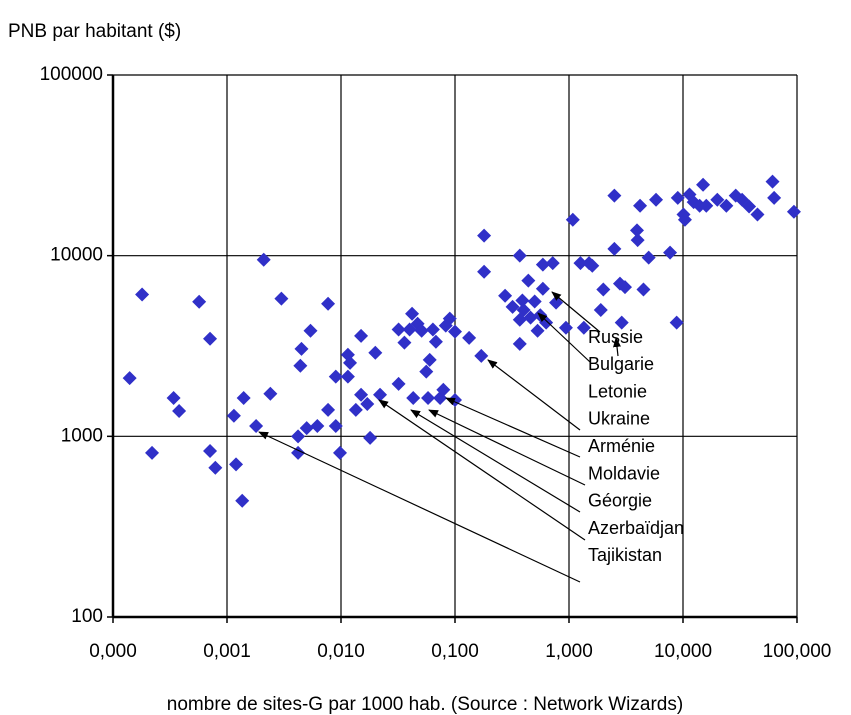  Describe the element at coordinates (683, 651) in the screenshot. I see `x-tick-label: 10,000` at that location.